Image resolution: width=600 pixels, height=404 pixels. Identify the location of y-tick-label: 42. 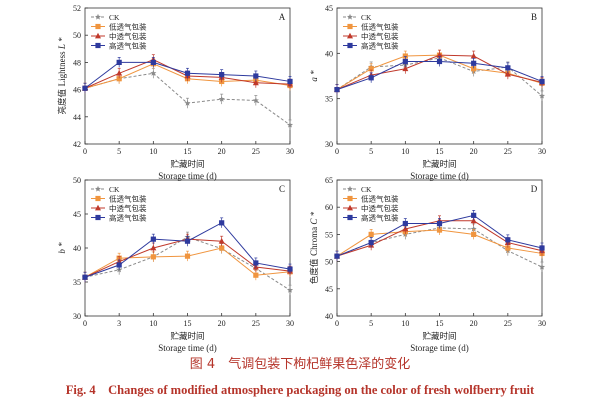
(77, 144).